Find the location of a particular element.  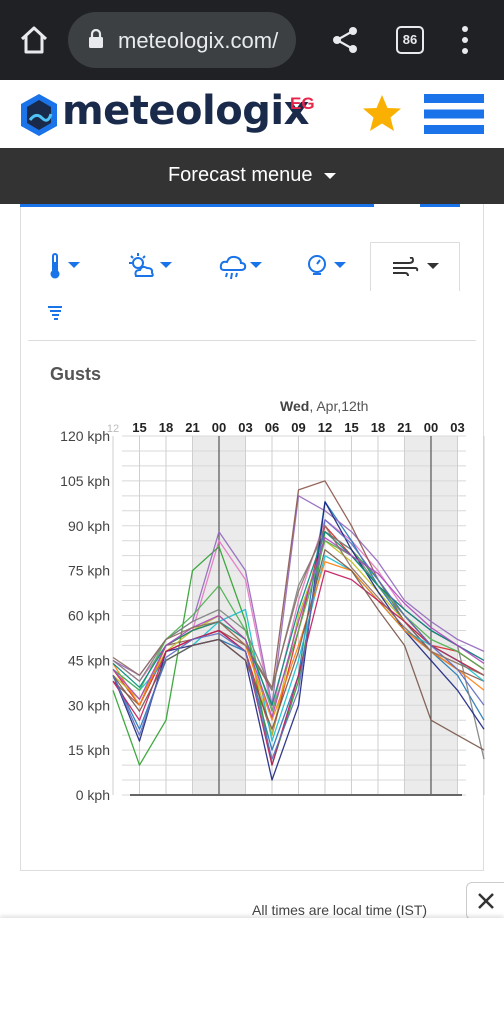

tornado-icon is located at coordinates (55, 313).